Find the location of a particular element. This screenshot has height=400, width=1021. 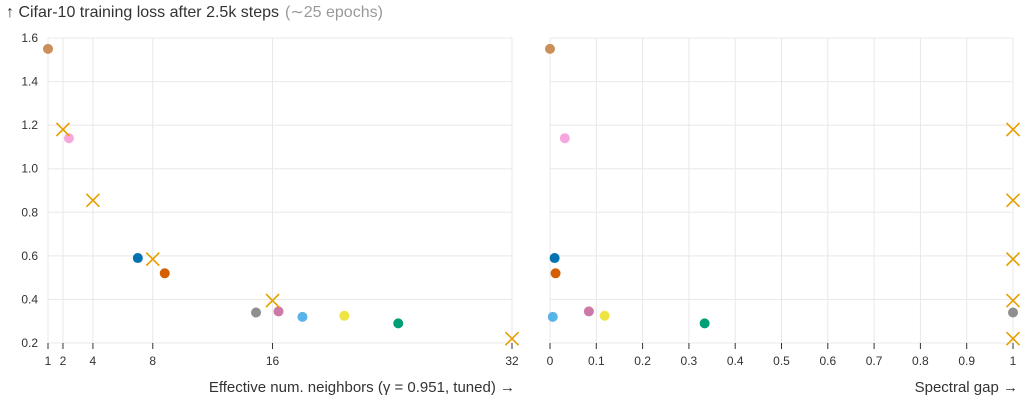

p1-ytick-label-2: 0.6 is located at coordinates (29, 256).